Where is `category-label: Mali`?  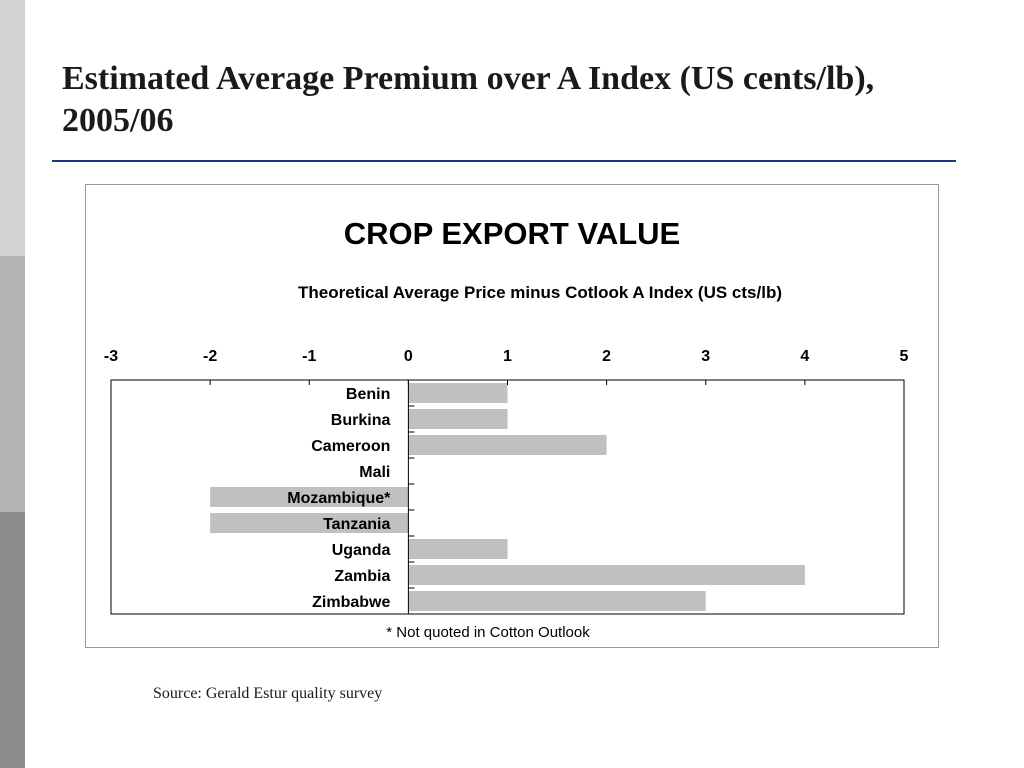
category-label: Mali is located at coordinates (374, 472).